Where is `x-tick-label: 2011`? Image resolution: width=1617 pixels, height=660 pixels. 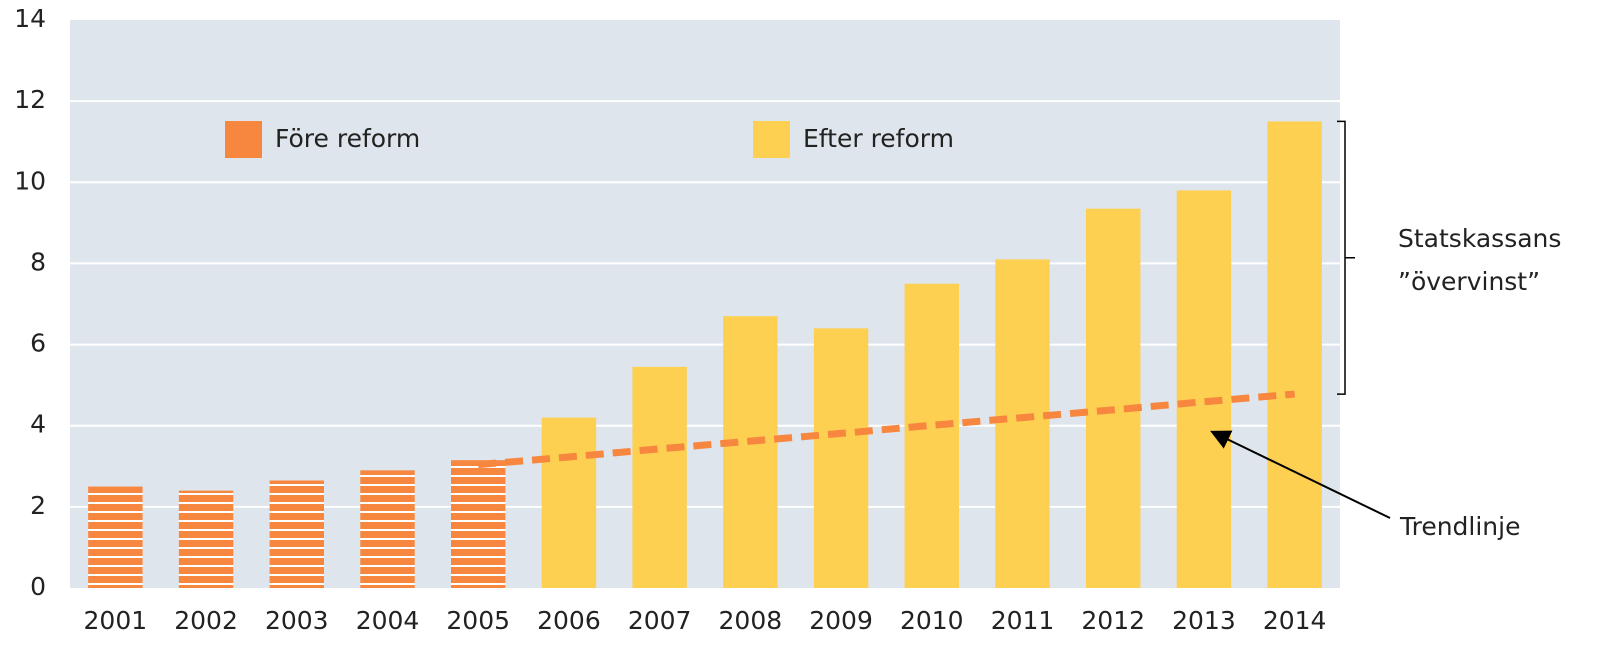 x-tick-label: 2011 is located at coordinates (1023, 620).